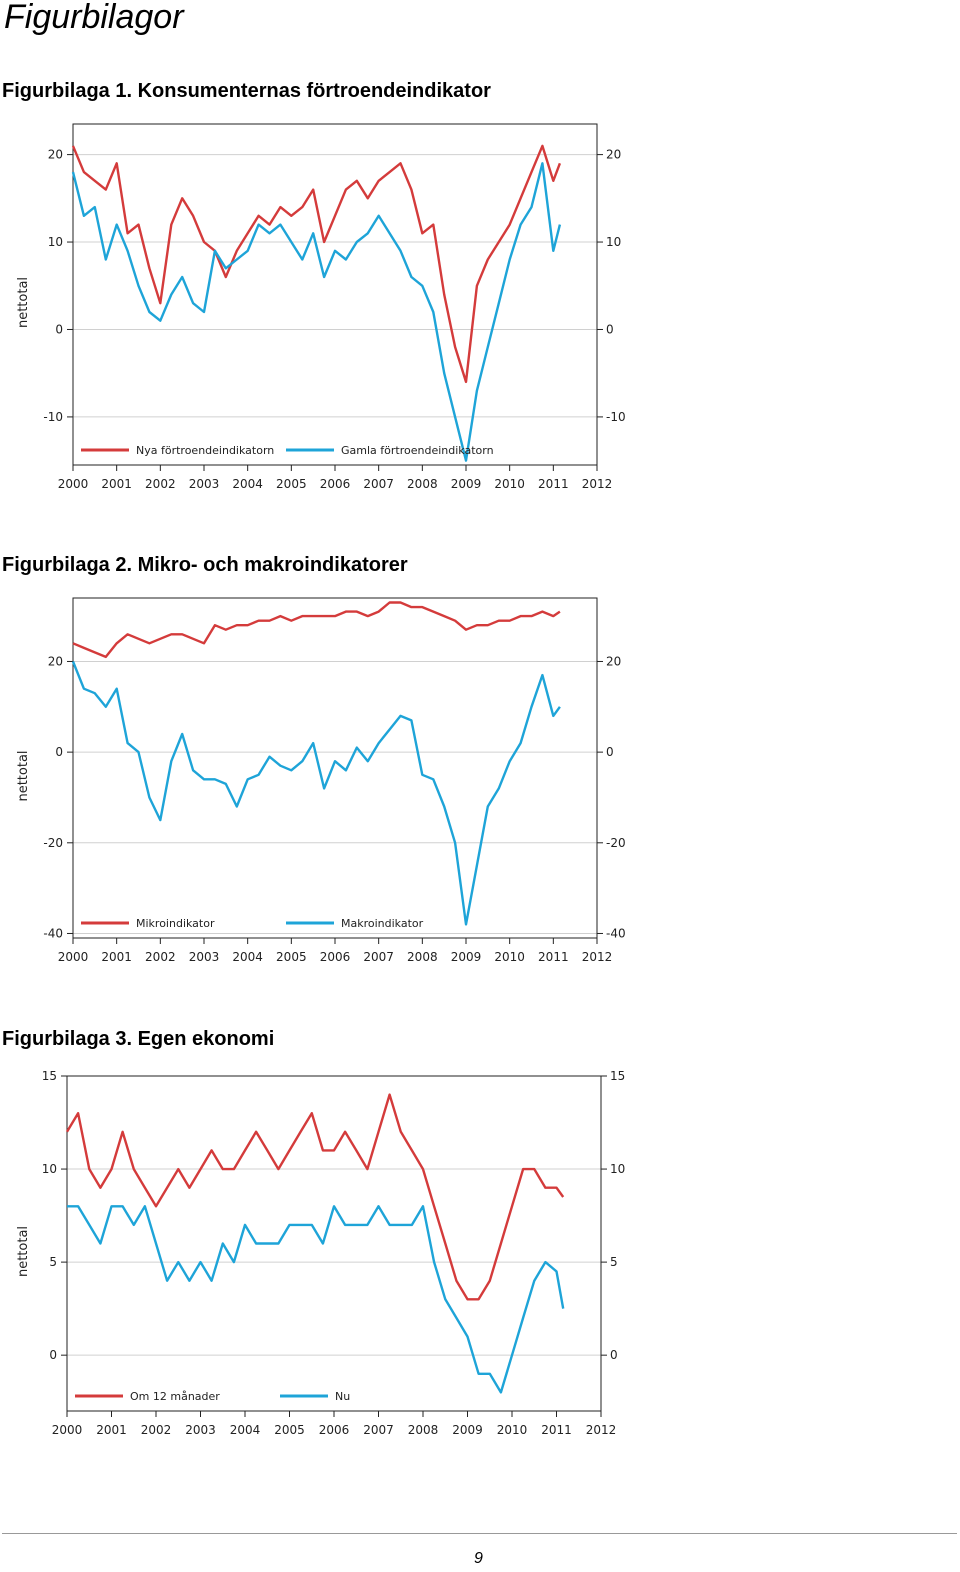 The height and width of the screenshot is (1572, 960). I want to click on y-tick-label: -20, so click(53, 843).